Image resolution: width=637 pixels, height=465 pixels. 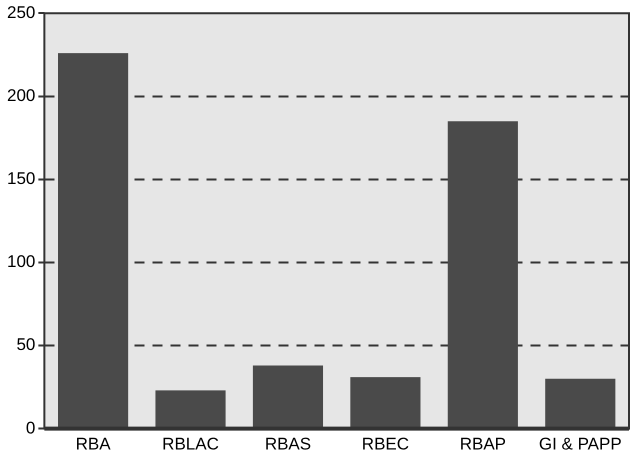 What do you see at coordinates (580, 444) in the screenshot?
I see `x-tick-label: GI & PAPP` at bounding box center [580, 444].